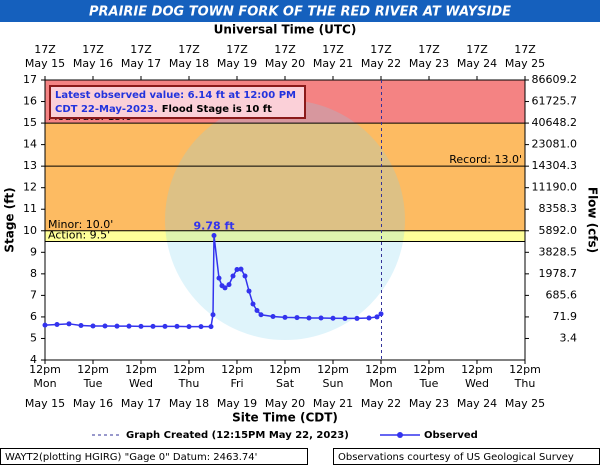 Image resolution: width=600 pixels, height=465 pixels. I want to click on threshold-label: Record: 13.0', so click(485, 159).